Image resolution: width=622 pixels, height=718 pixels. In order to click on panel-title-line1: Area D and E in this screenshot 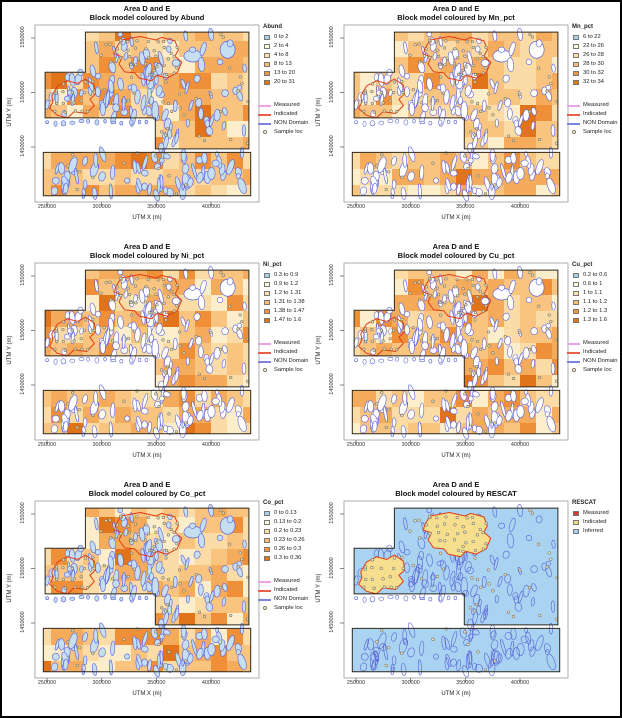, I will do `click(147, 246)`.